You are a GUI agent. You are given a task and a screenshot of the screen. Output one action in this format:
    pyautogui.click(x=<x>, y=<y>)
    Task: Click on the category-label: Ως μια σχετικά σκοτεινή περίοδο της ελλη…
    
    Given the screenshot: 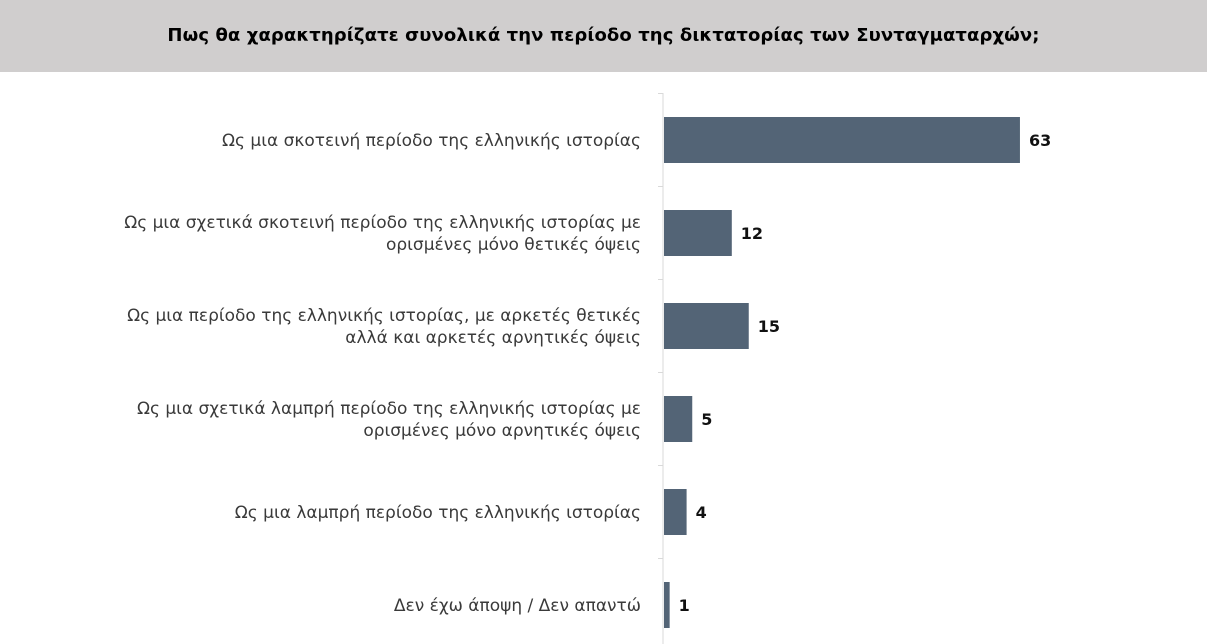 What is the action you would take?
    pyautogui.click(x=382, y=223)
    